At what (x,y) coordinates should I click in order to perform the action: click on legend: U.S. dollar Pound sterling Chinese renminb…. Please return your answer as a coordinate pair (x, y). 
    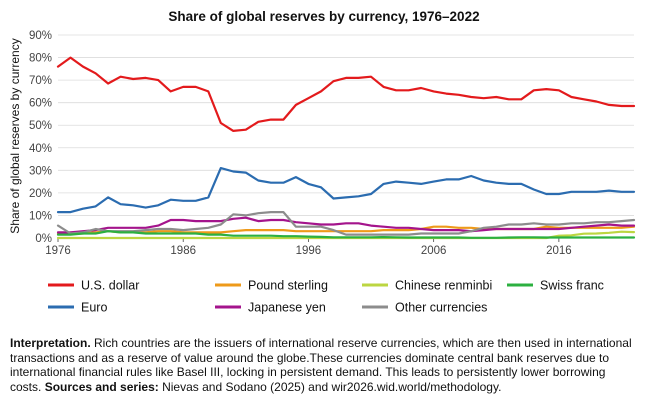
    Looking at the image, I should click on (326, 297).